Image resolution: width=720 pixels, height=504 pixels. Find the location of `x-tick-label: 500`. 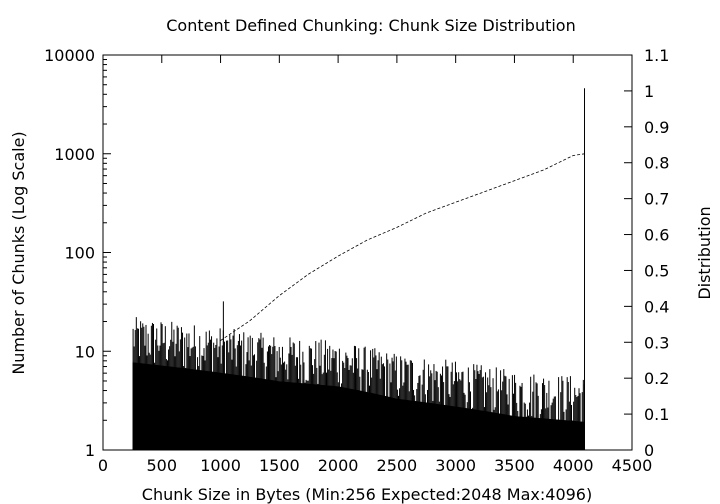

x-tick-label: 500 is located at coordinates (162, 465).